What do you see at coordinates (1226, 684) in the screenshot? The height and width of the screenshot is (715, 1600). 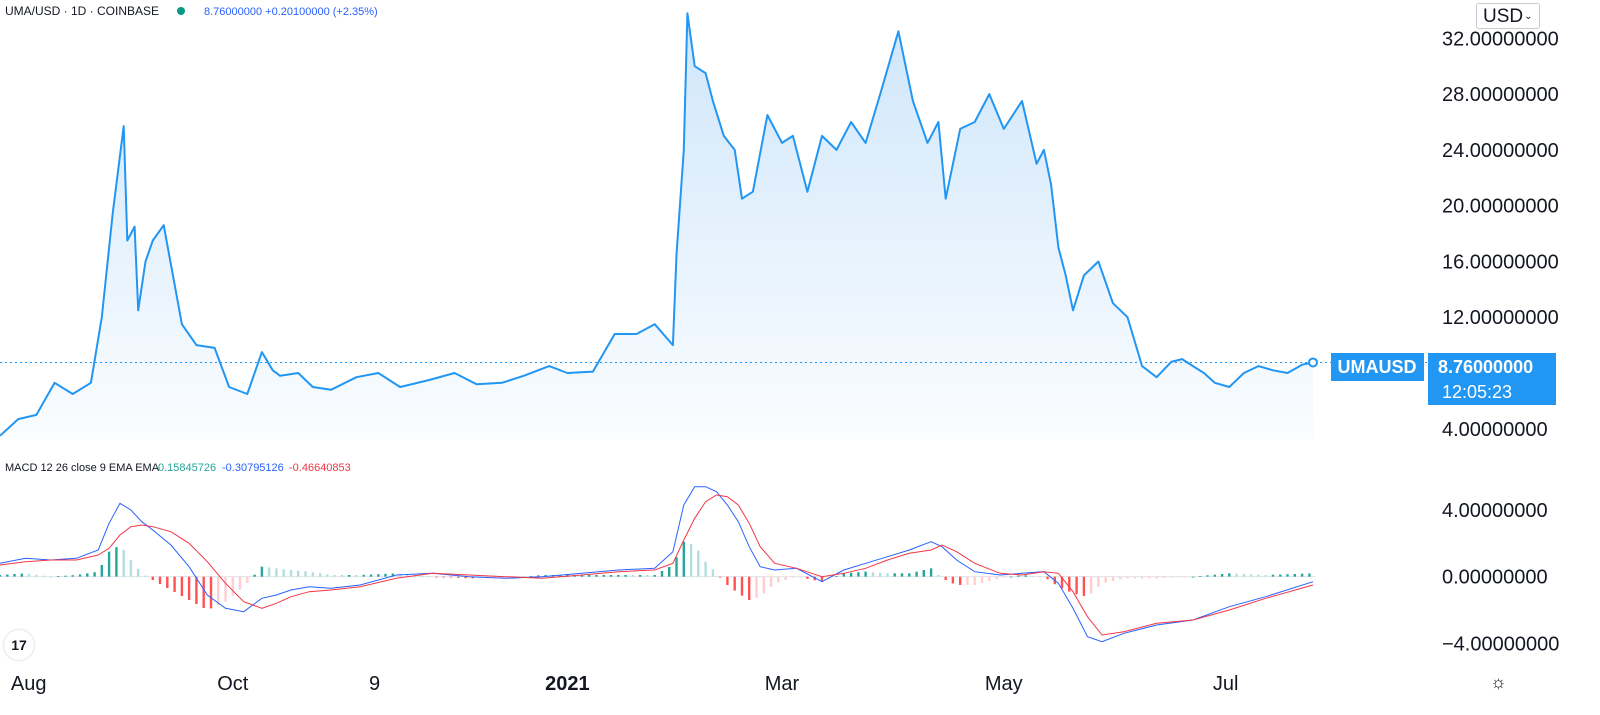 I see `time-axis-tick: Jul` at bounding box center [1226, 684].